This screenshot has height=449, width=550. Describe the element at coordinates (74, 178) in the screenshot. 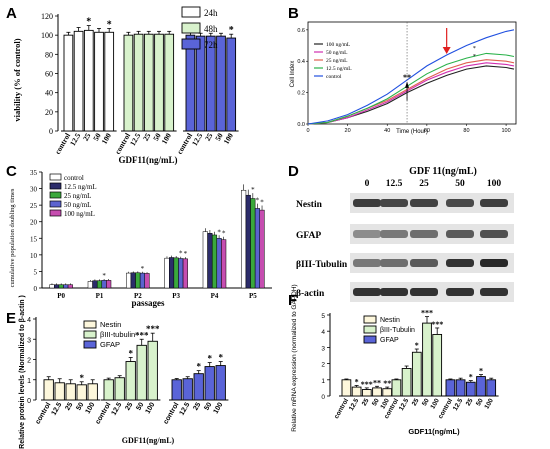

I see `legend-label: control` at that location.